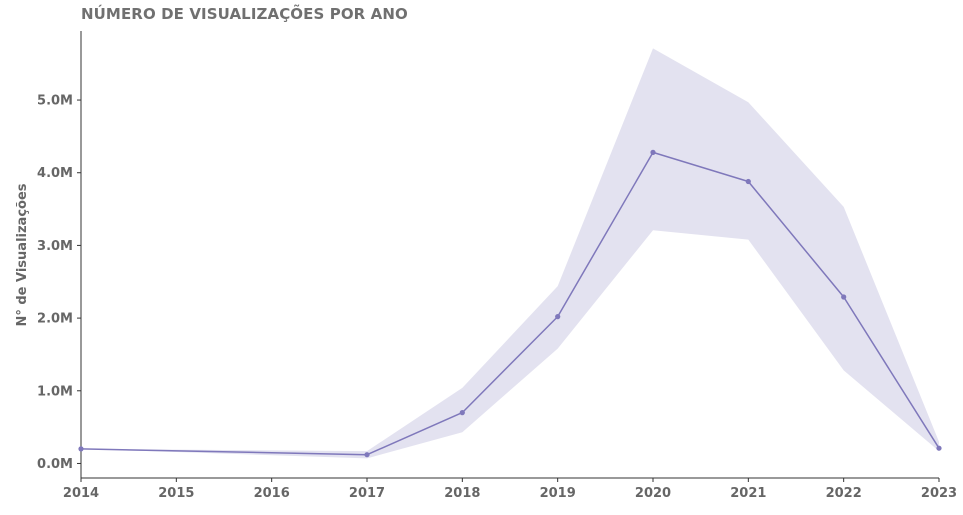 The width and height of the screenshot is (963, 515). Describe the element at coordinates (81, 493) in the screenshot. I see `x-tick-label: 2014` at that location.